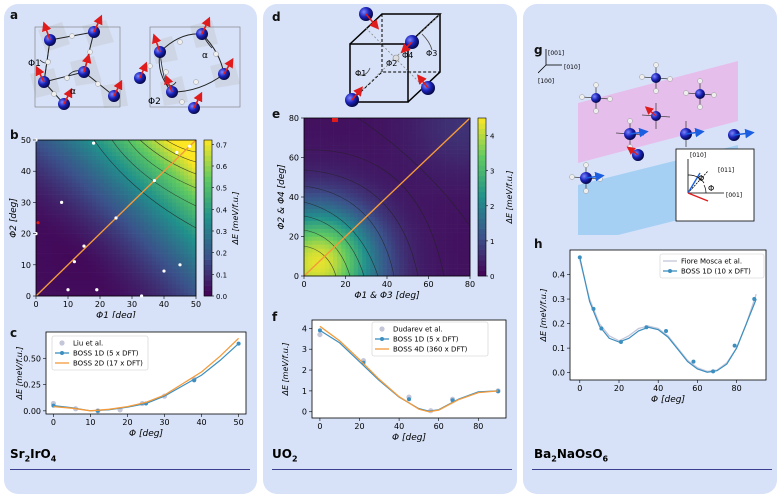 This screenshot has height=500, width=781. Describe the element at coordinates (387, 284) in the screenshot. I see `x-tick-label: 40` at that location.